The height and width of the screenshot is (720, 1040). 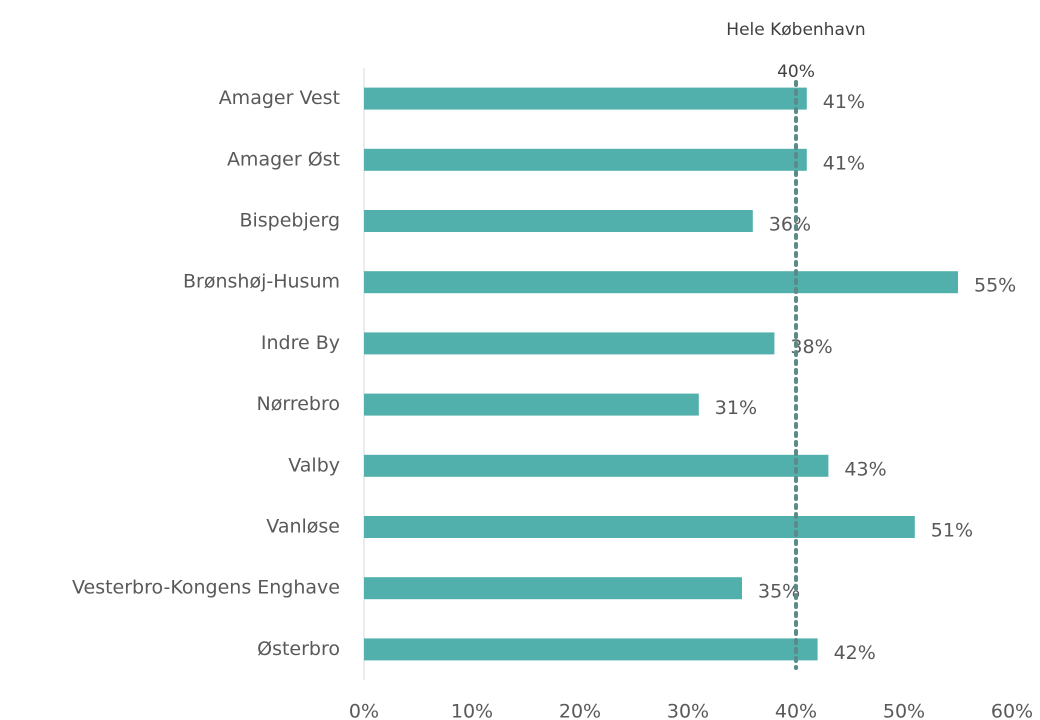 I want to click on value-label: 51%, so click(x=952, y=531).